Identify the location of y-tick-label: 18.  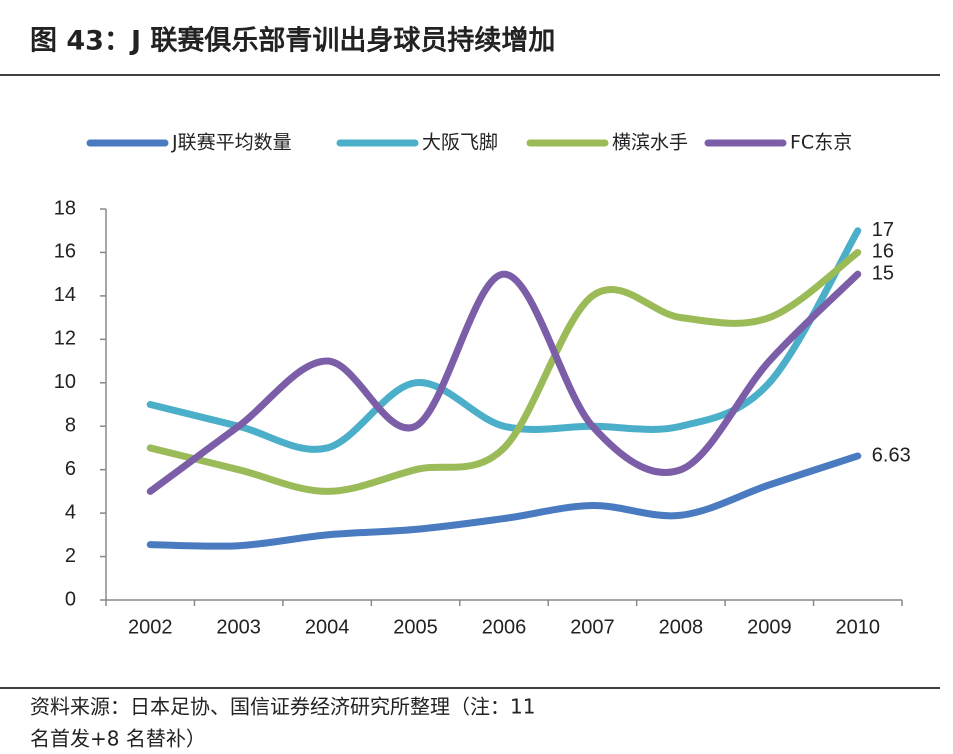
(65, 208).